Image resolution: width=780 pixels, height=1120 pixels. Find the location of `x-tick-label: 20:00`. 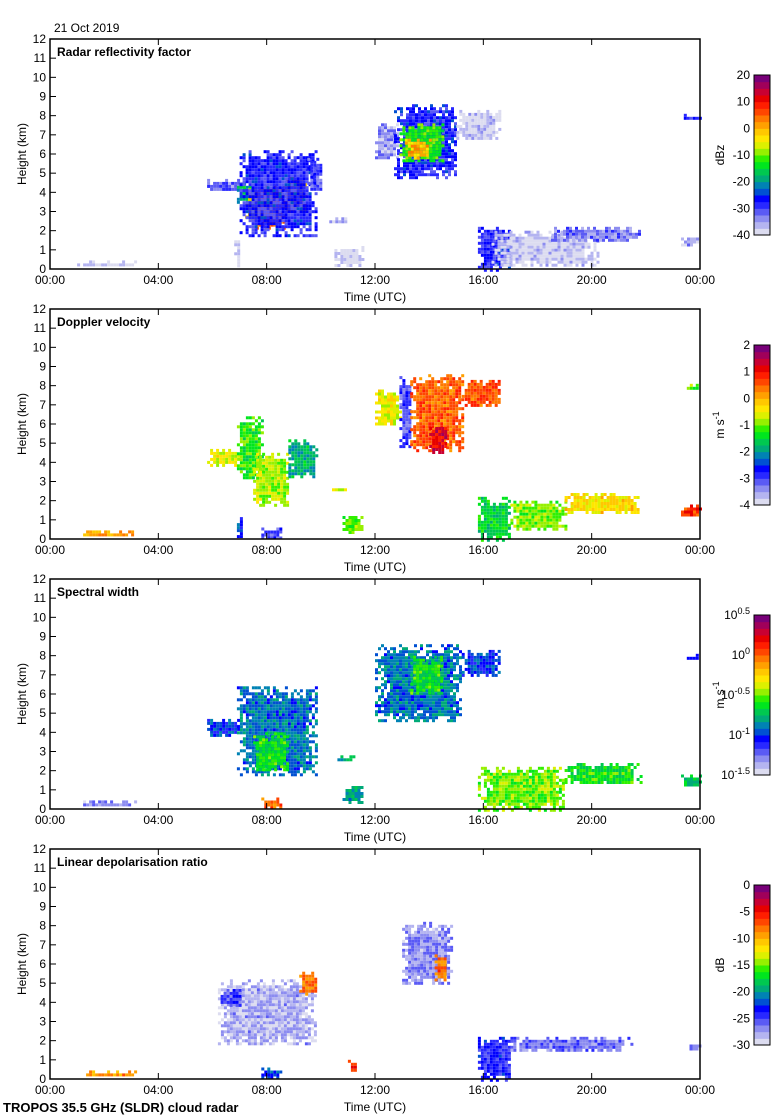

x-tick-label: 20:00 is located at coordinates (592, 280).